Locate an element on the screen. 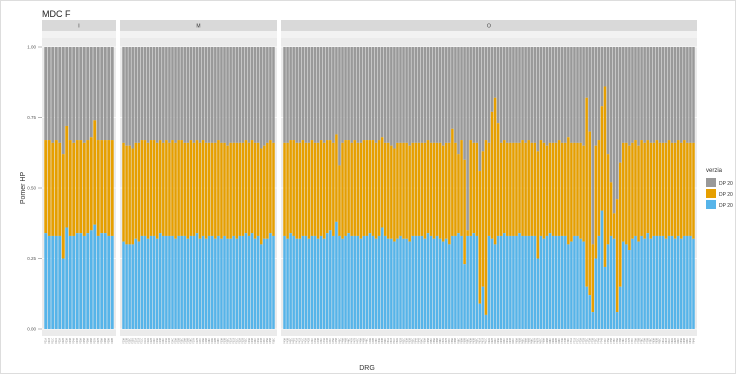 The width and height of the screenshot is (736, 374). x-tick-label: F01D is located at coordinates (56, 341).